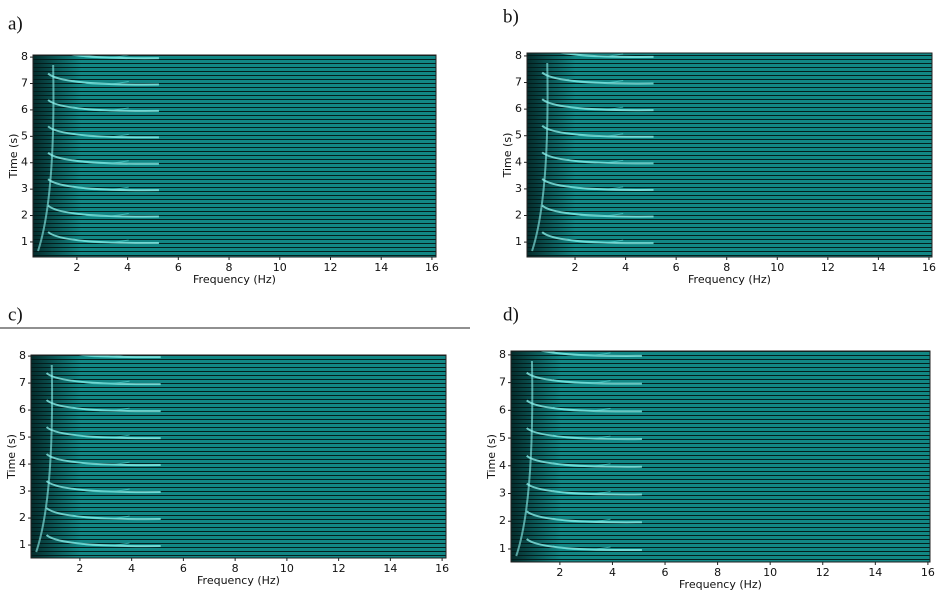 The image size is (939, 593). What do you see at coordinates (518, 108) in the screenshot?
I see `y-tick-label: 6` at bounding box center [518, 108].